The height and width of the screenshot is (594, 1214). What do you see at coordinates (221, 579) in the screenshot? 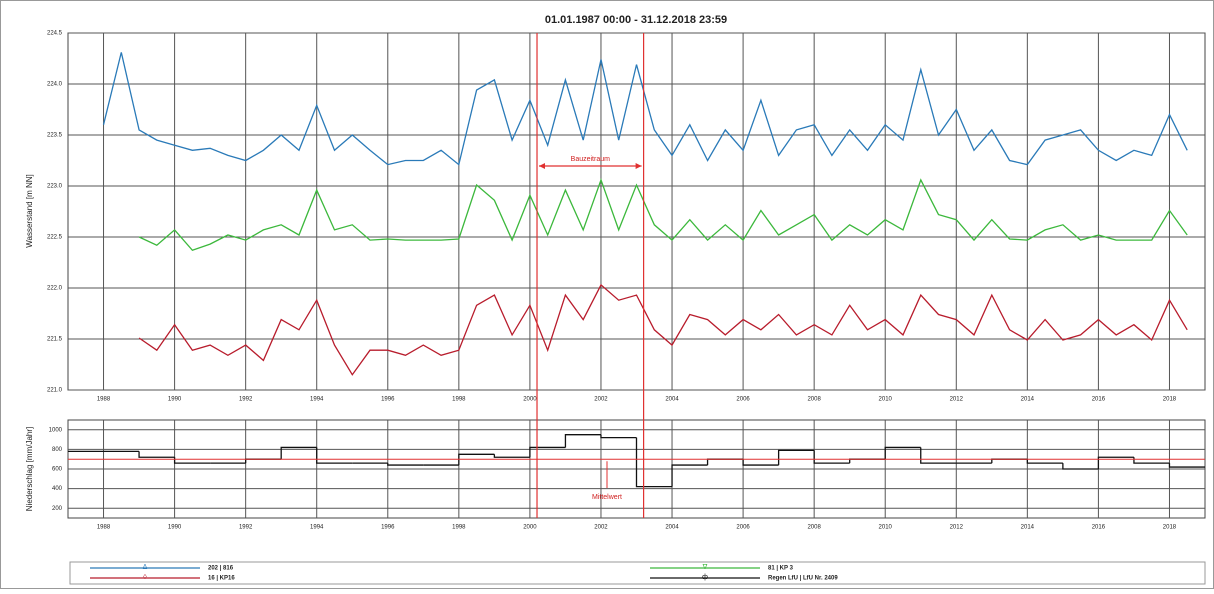
I see `legend-label: 16 | KP16` at bounding box center [221, 579].